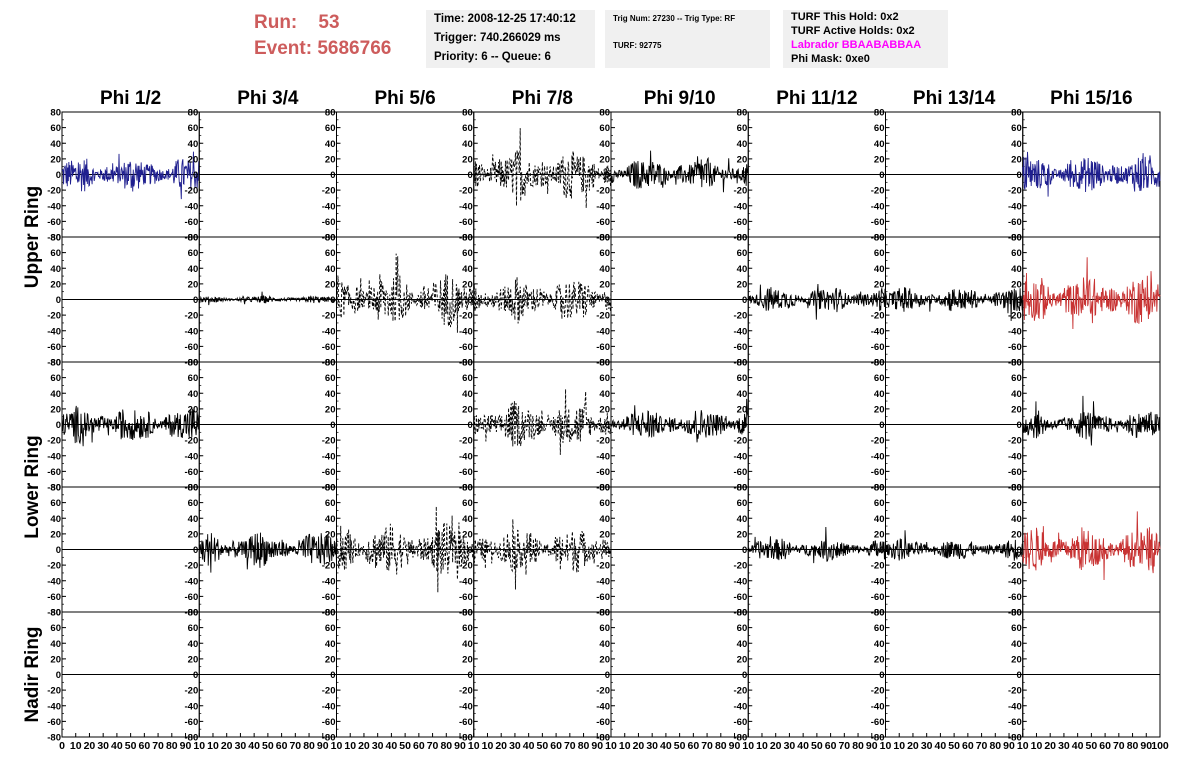 This screenshot has width=1196, height=772. I want to click on panel-r3-c5: -80 -60 -40 -20 0 20 40 60 80, so click(672, 426).